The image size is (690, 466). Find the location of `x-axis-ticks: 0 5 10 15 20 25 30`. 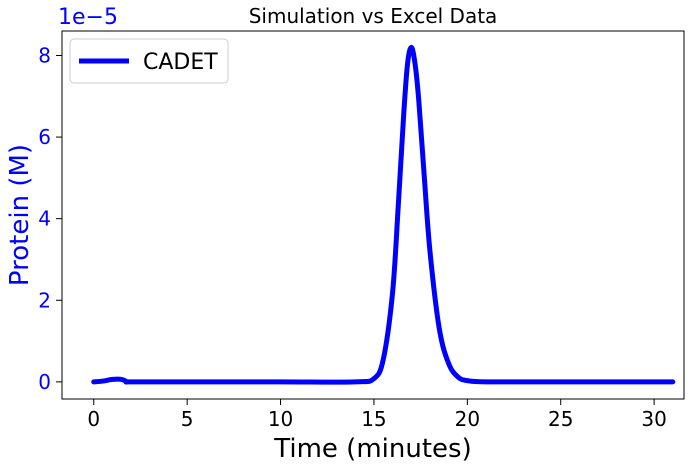

x-axis-ticks: 0 5 10 15 20 25 30 is located at coordinates (377, 415).